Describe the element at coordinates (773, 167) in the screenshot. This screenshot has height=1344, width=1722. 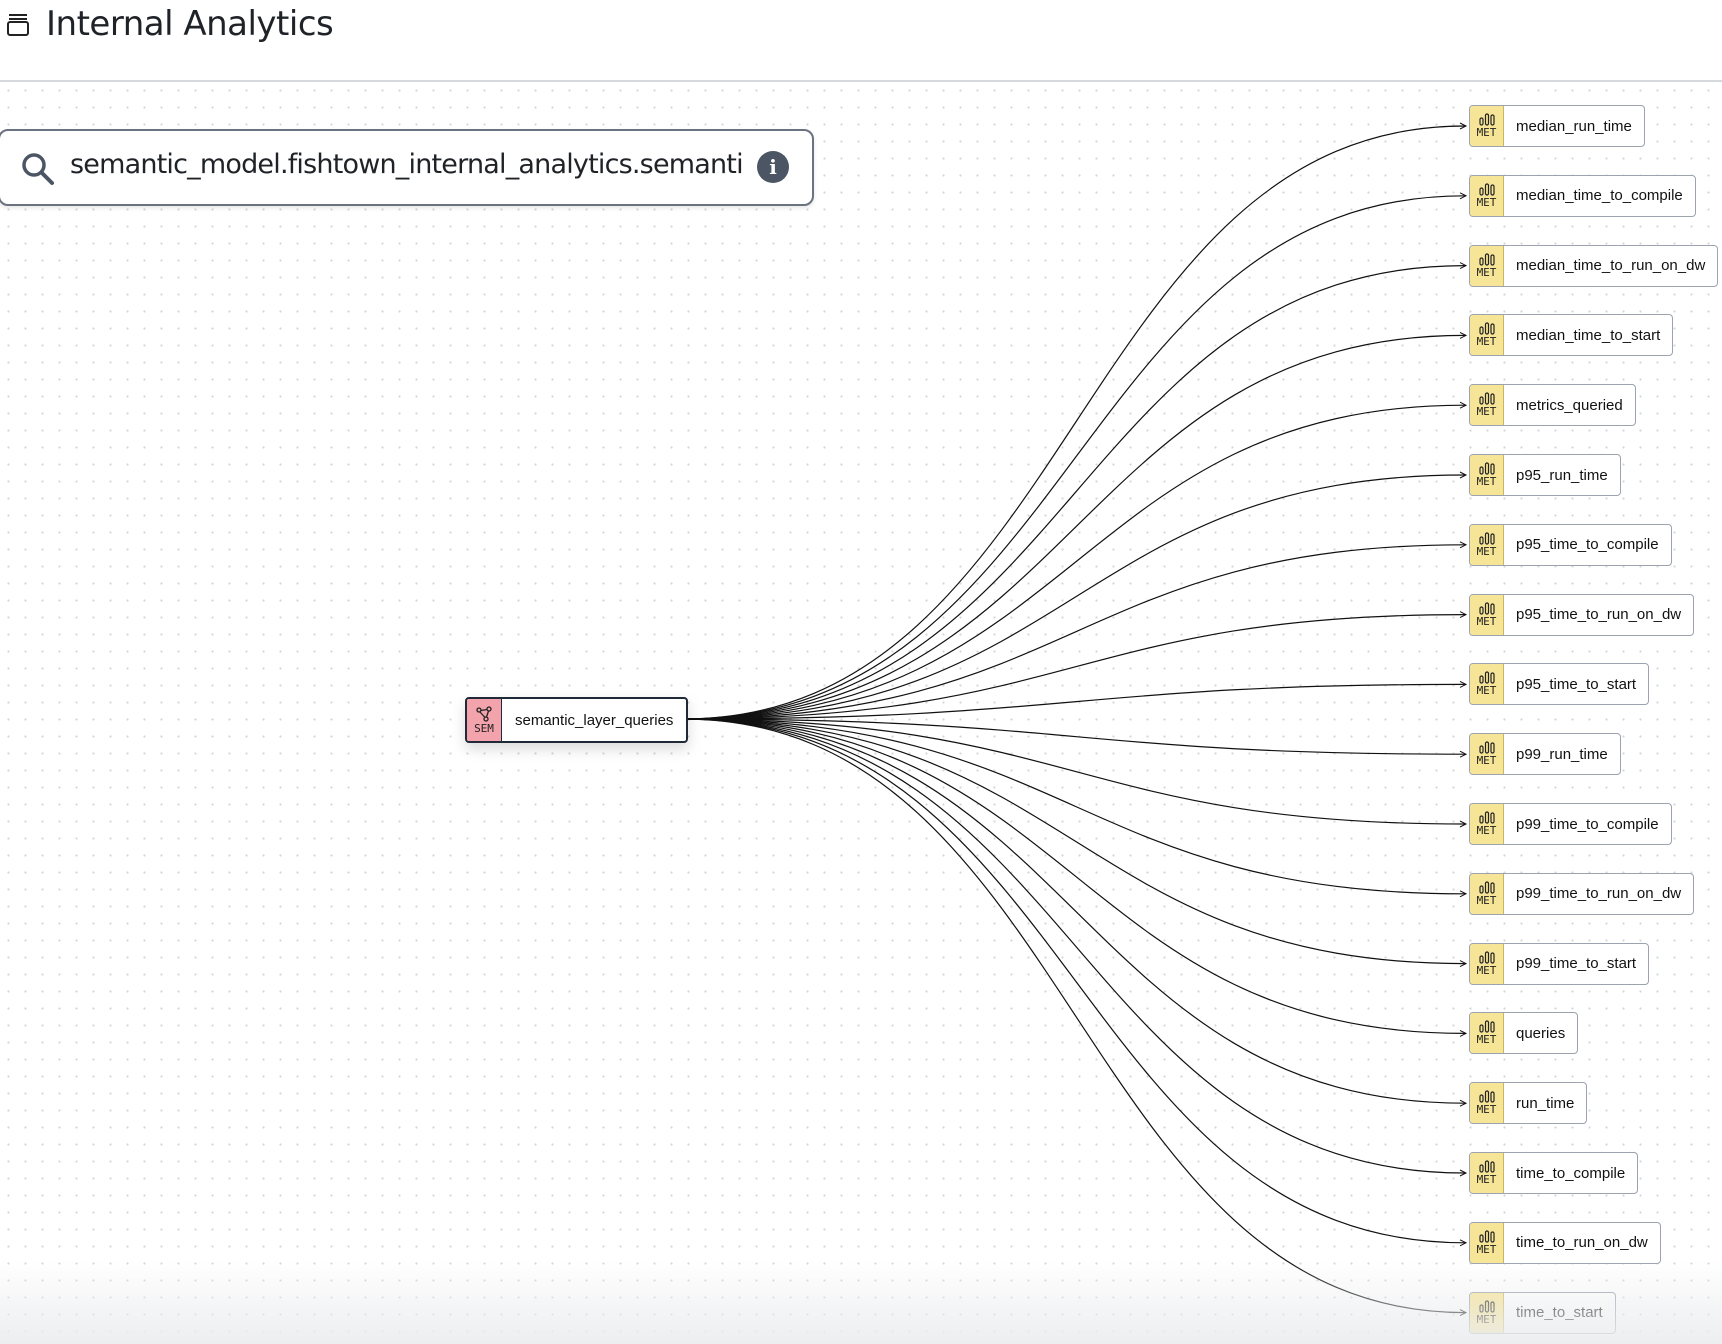
I see `info-icon: i` at that location.